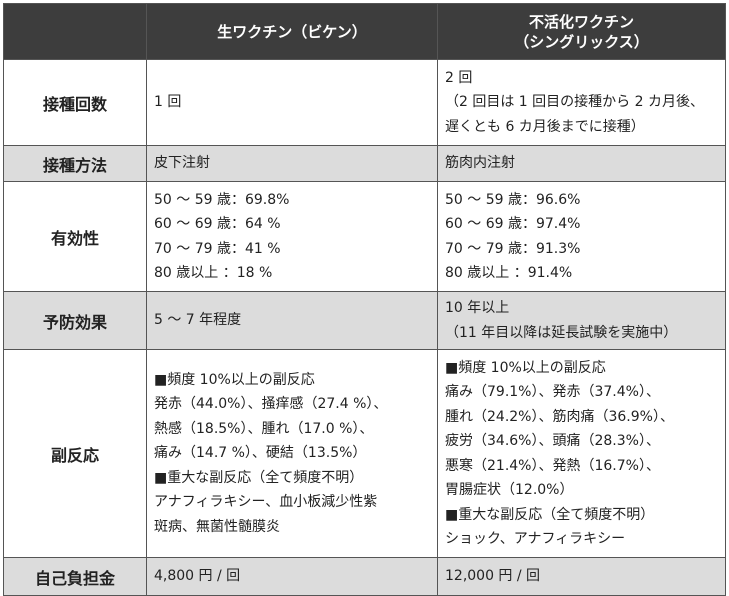 The image size is (729, 596). I want to click on live-cell: 皮下注射, so click(292, 163).